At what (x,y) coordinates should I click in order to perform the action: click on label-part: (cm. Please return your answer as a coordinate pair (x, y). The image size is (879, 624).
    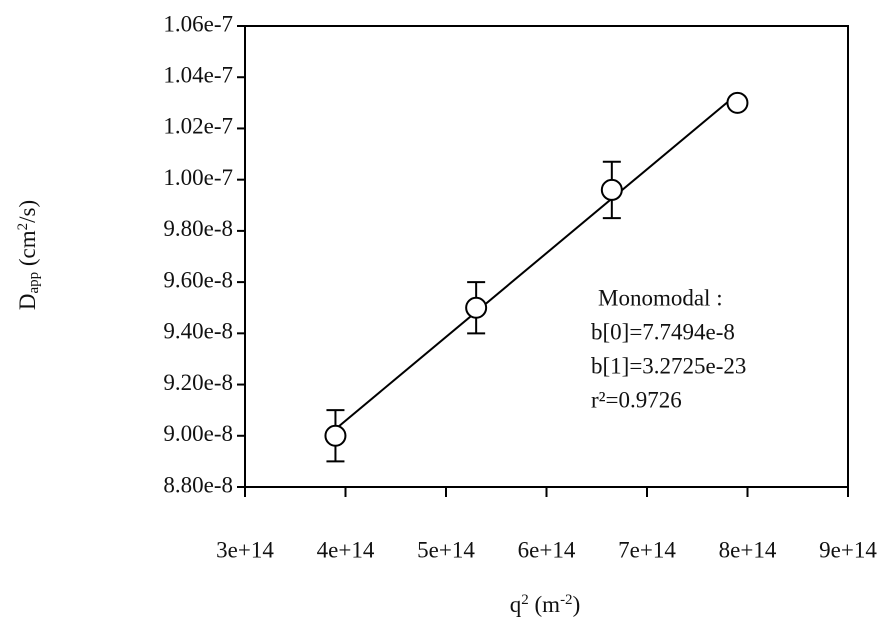
    Looking at the image, I should click on (27, 251).